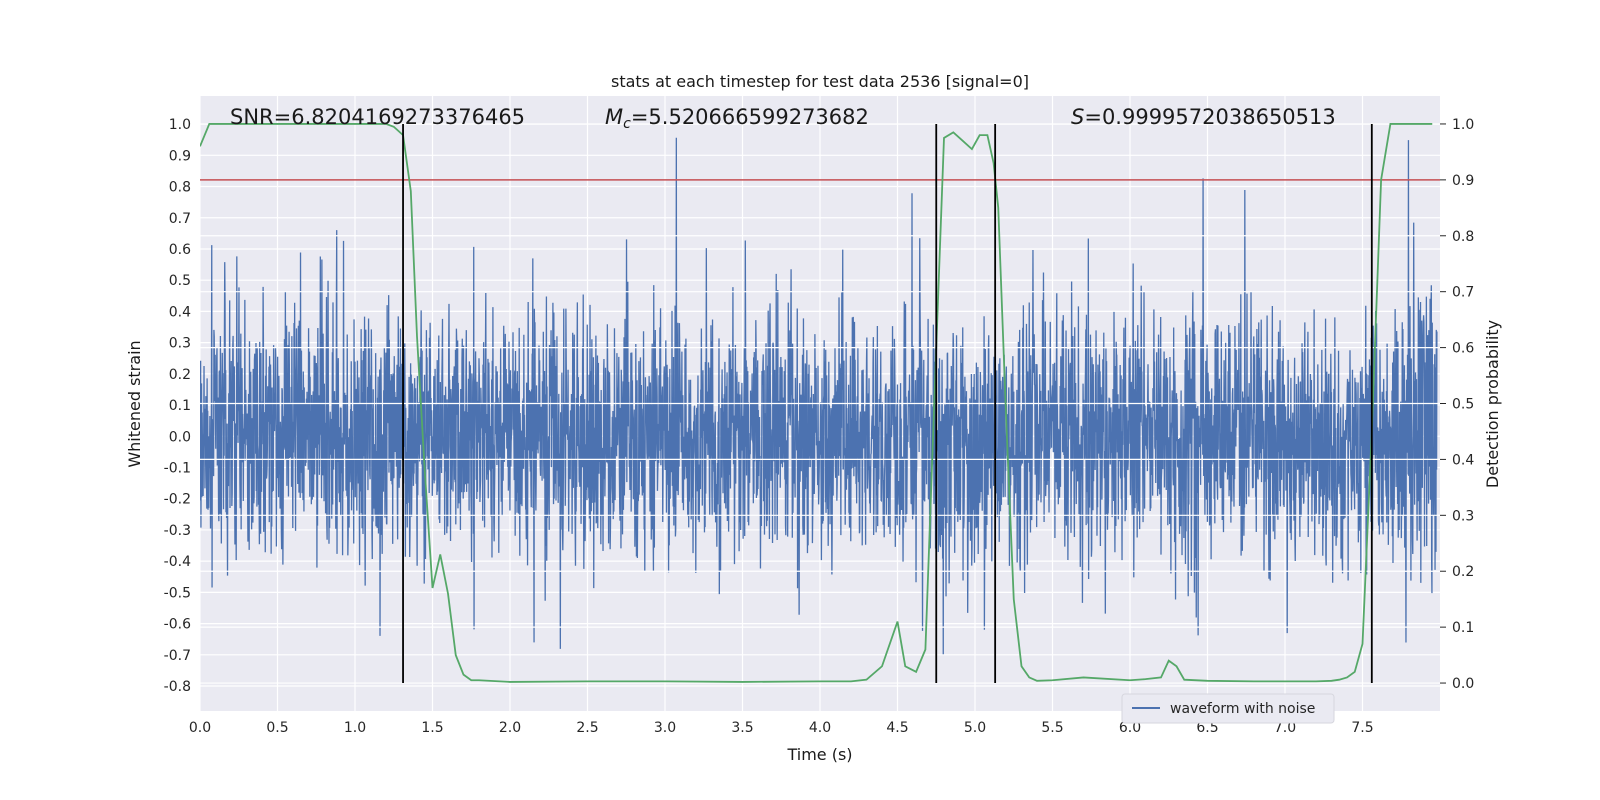 Image resolution: width=1600 pixels, height=800 pixels. Describe the element at coordinates (1463, 237) in the screenshot. I see `right-y-tick-label: 0.8` at that location.